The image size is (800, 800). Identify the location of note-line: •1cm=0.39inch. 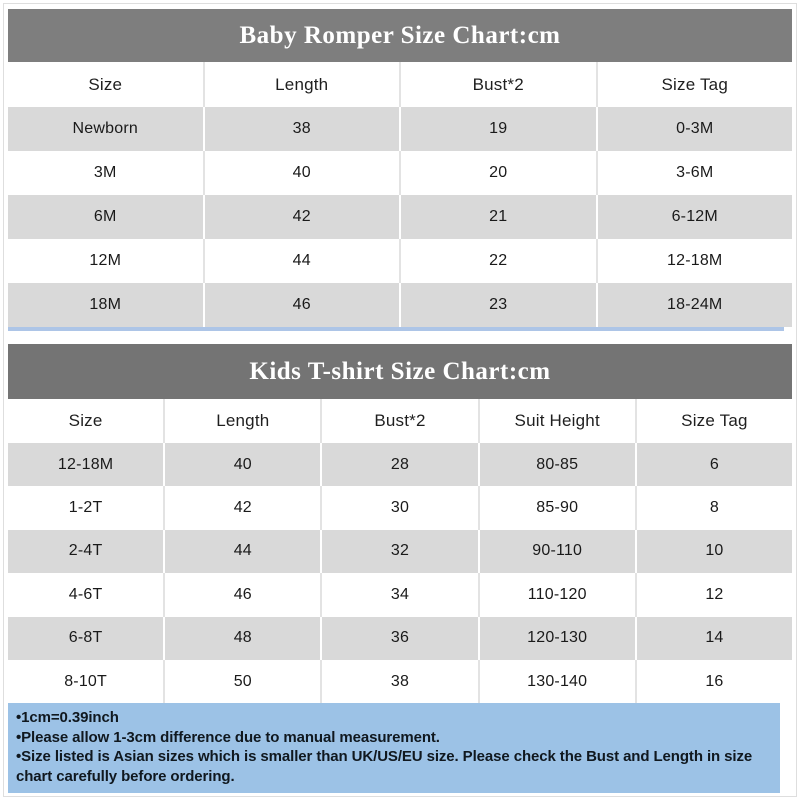
(67, 718).